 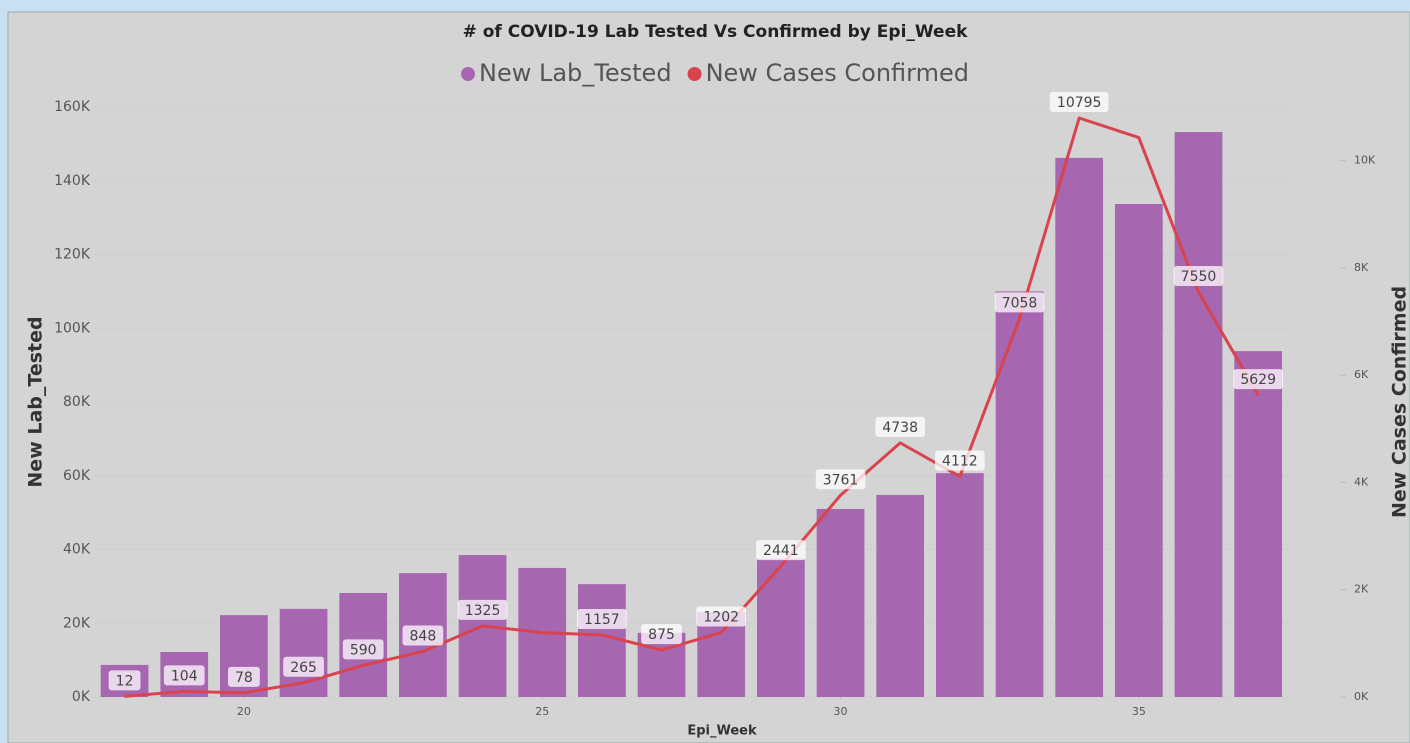 What do you see at coordinates (77, 623) in the screenshot?
I see `y-tick-label: 20K` at bounding box center [77, 623].